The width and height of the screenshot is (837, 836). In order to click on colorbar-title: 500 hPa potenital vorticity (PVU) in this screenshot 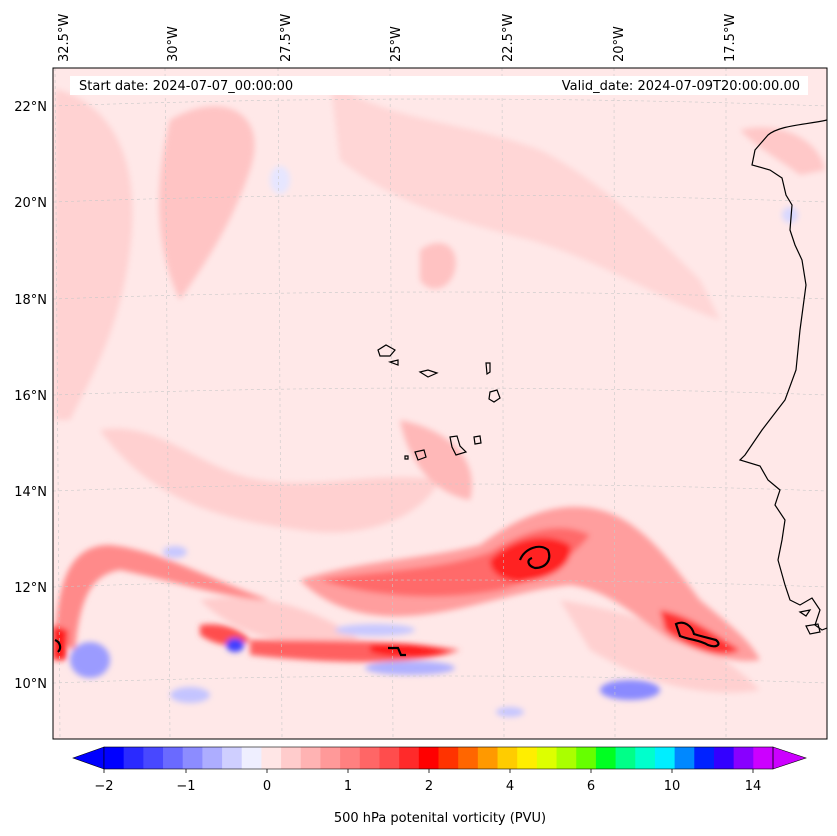, I will do `click(440, 818)`.